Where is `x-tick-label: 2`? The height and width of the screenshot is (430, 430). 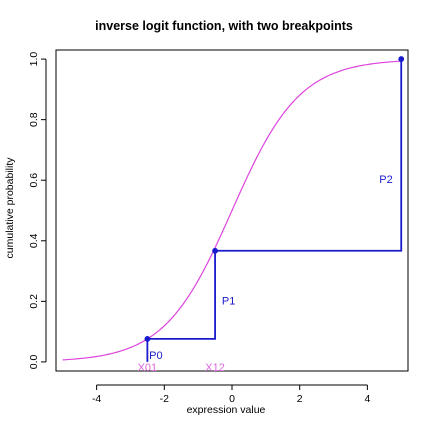
x-tick-label: 2 is located at coordinates (300, 399).